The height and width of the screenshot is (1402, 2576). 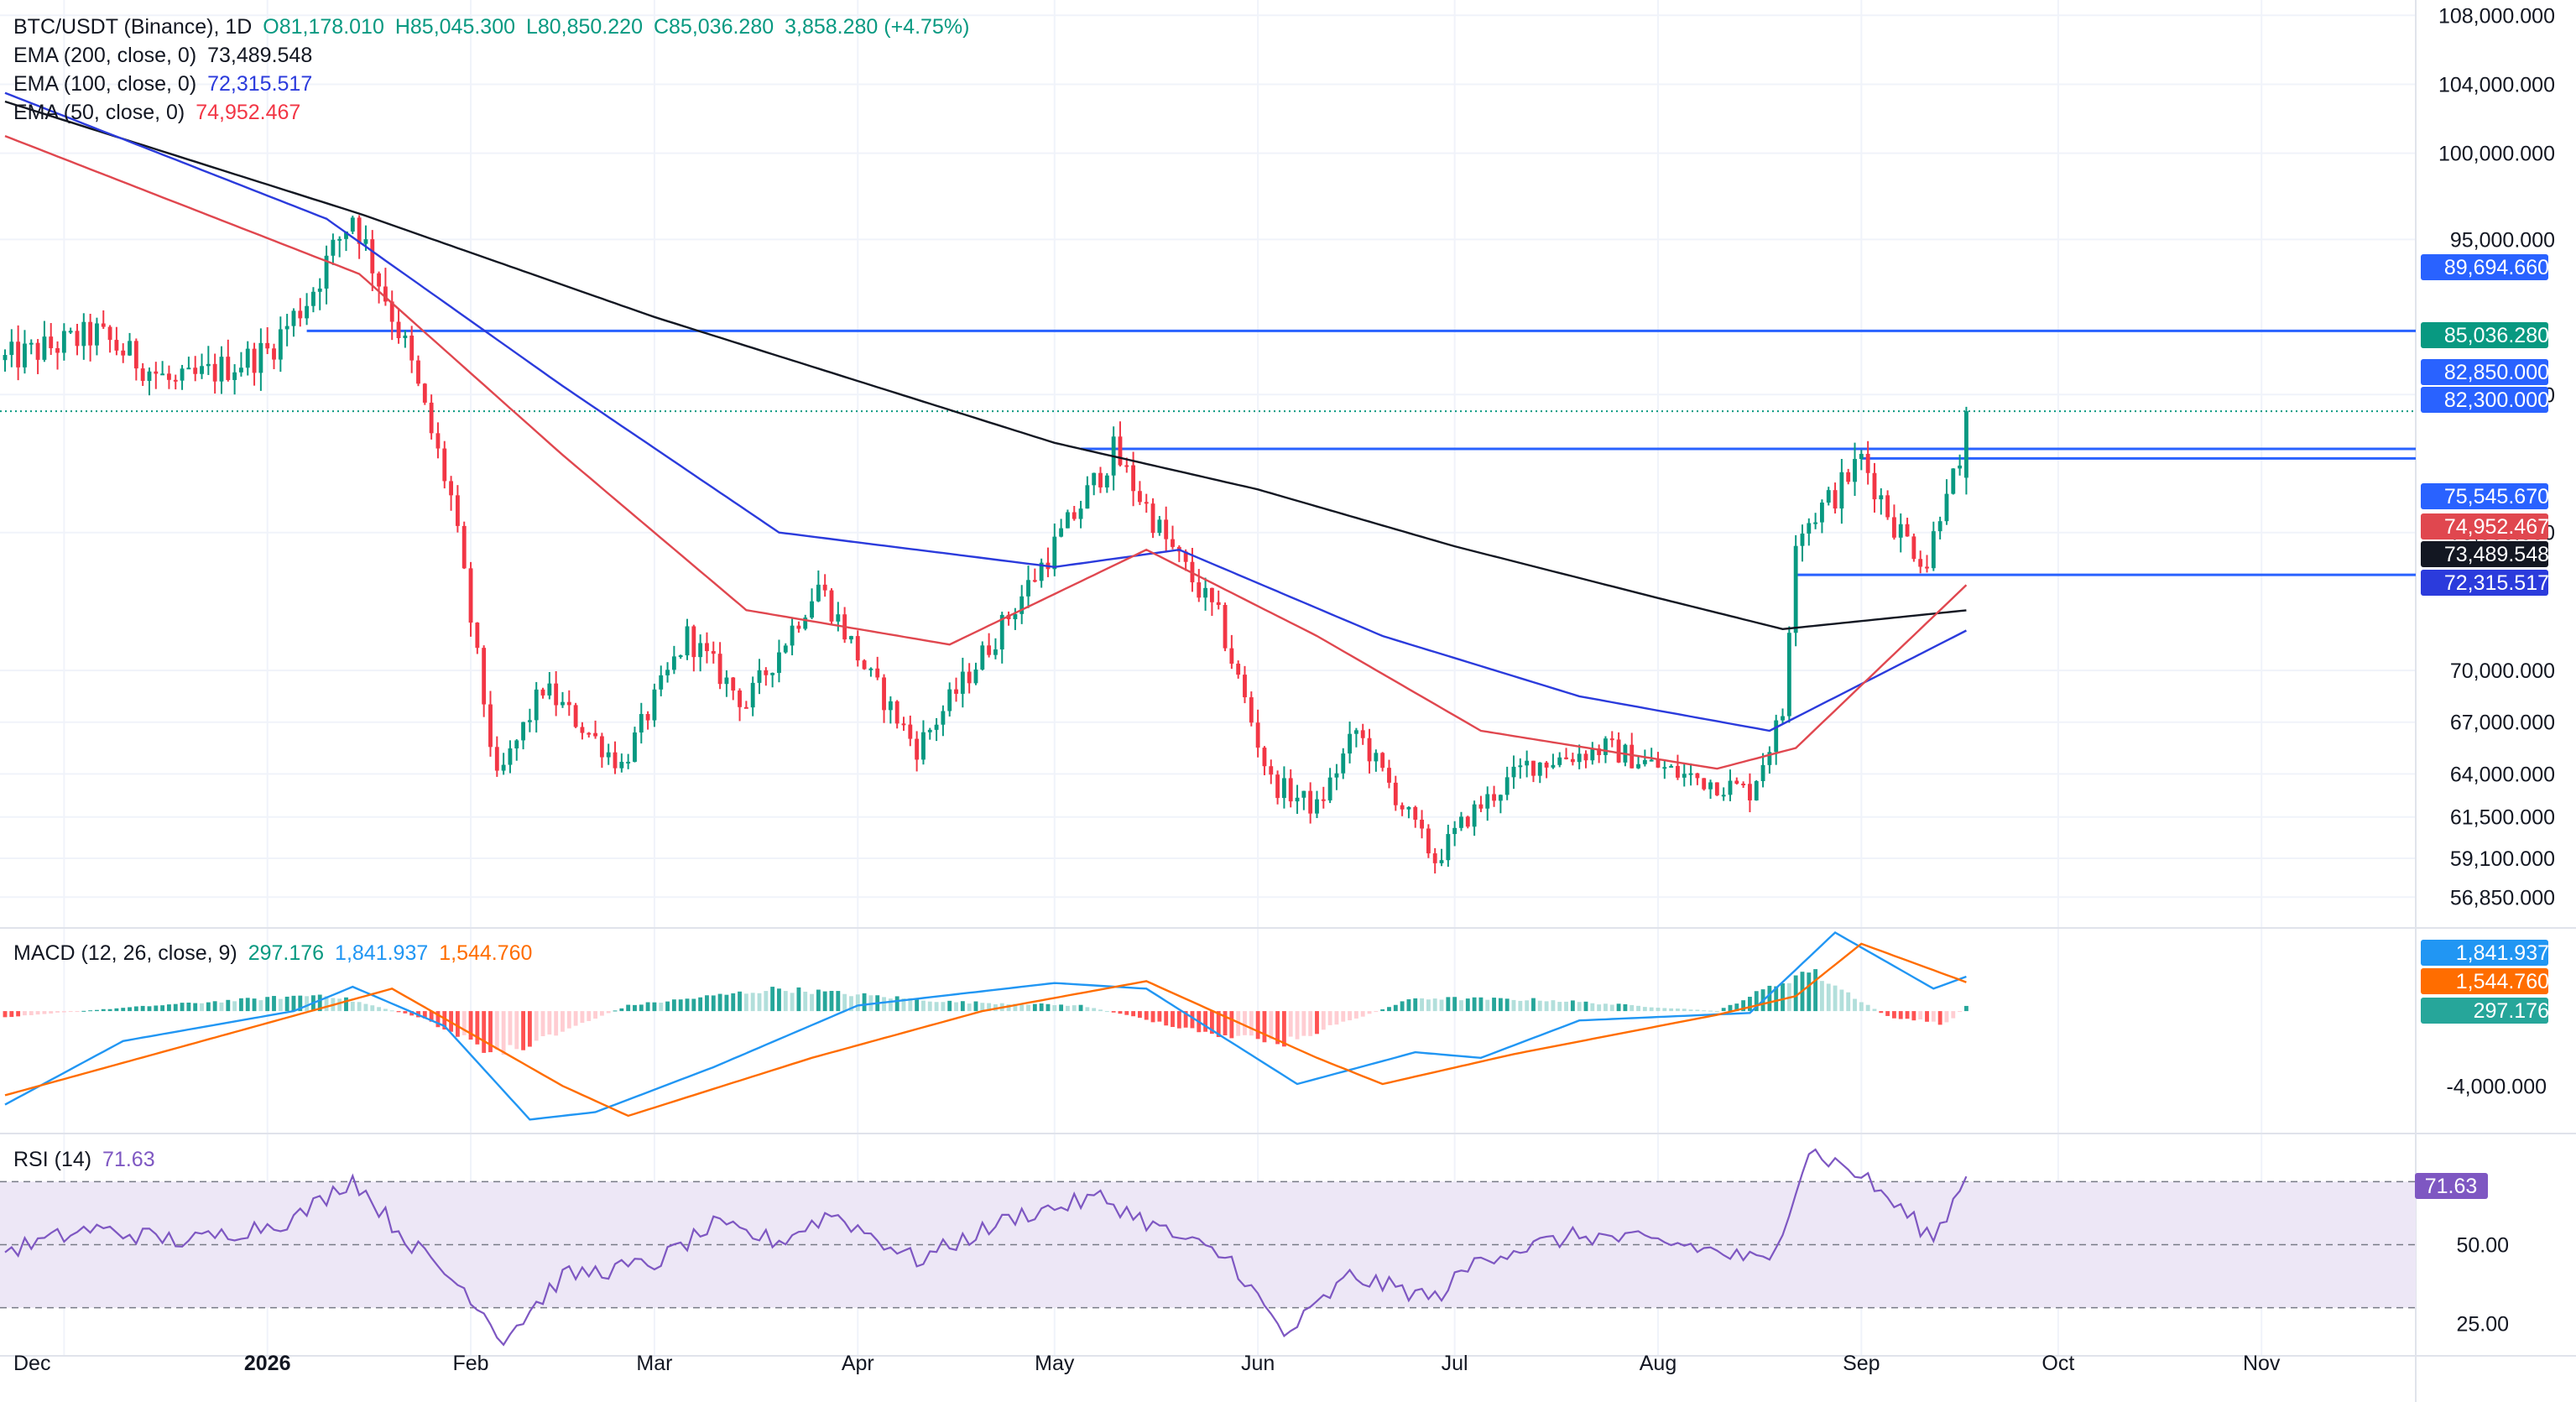 I want to click on time-axis: Dec 2026 Feb Mar Apr May Jun Jul Aug Sep Oct Nov, so click(x=1147, y=1363).